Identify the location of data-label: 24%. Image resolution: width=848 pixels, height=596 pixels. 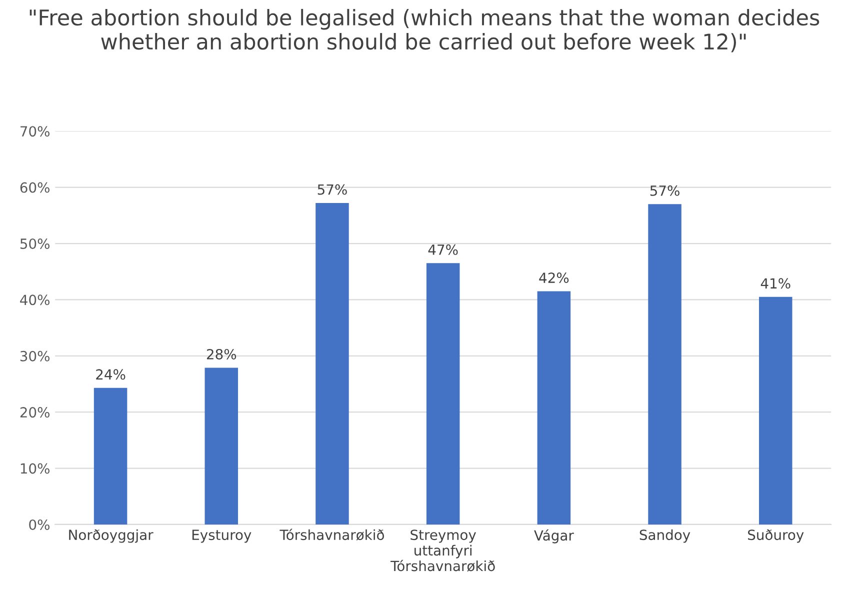
(111, 374).